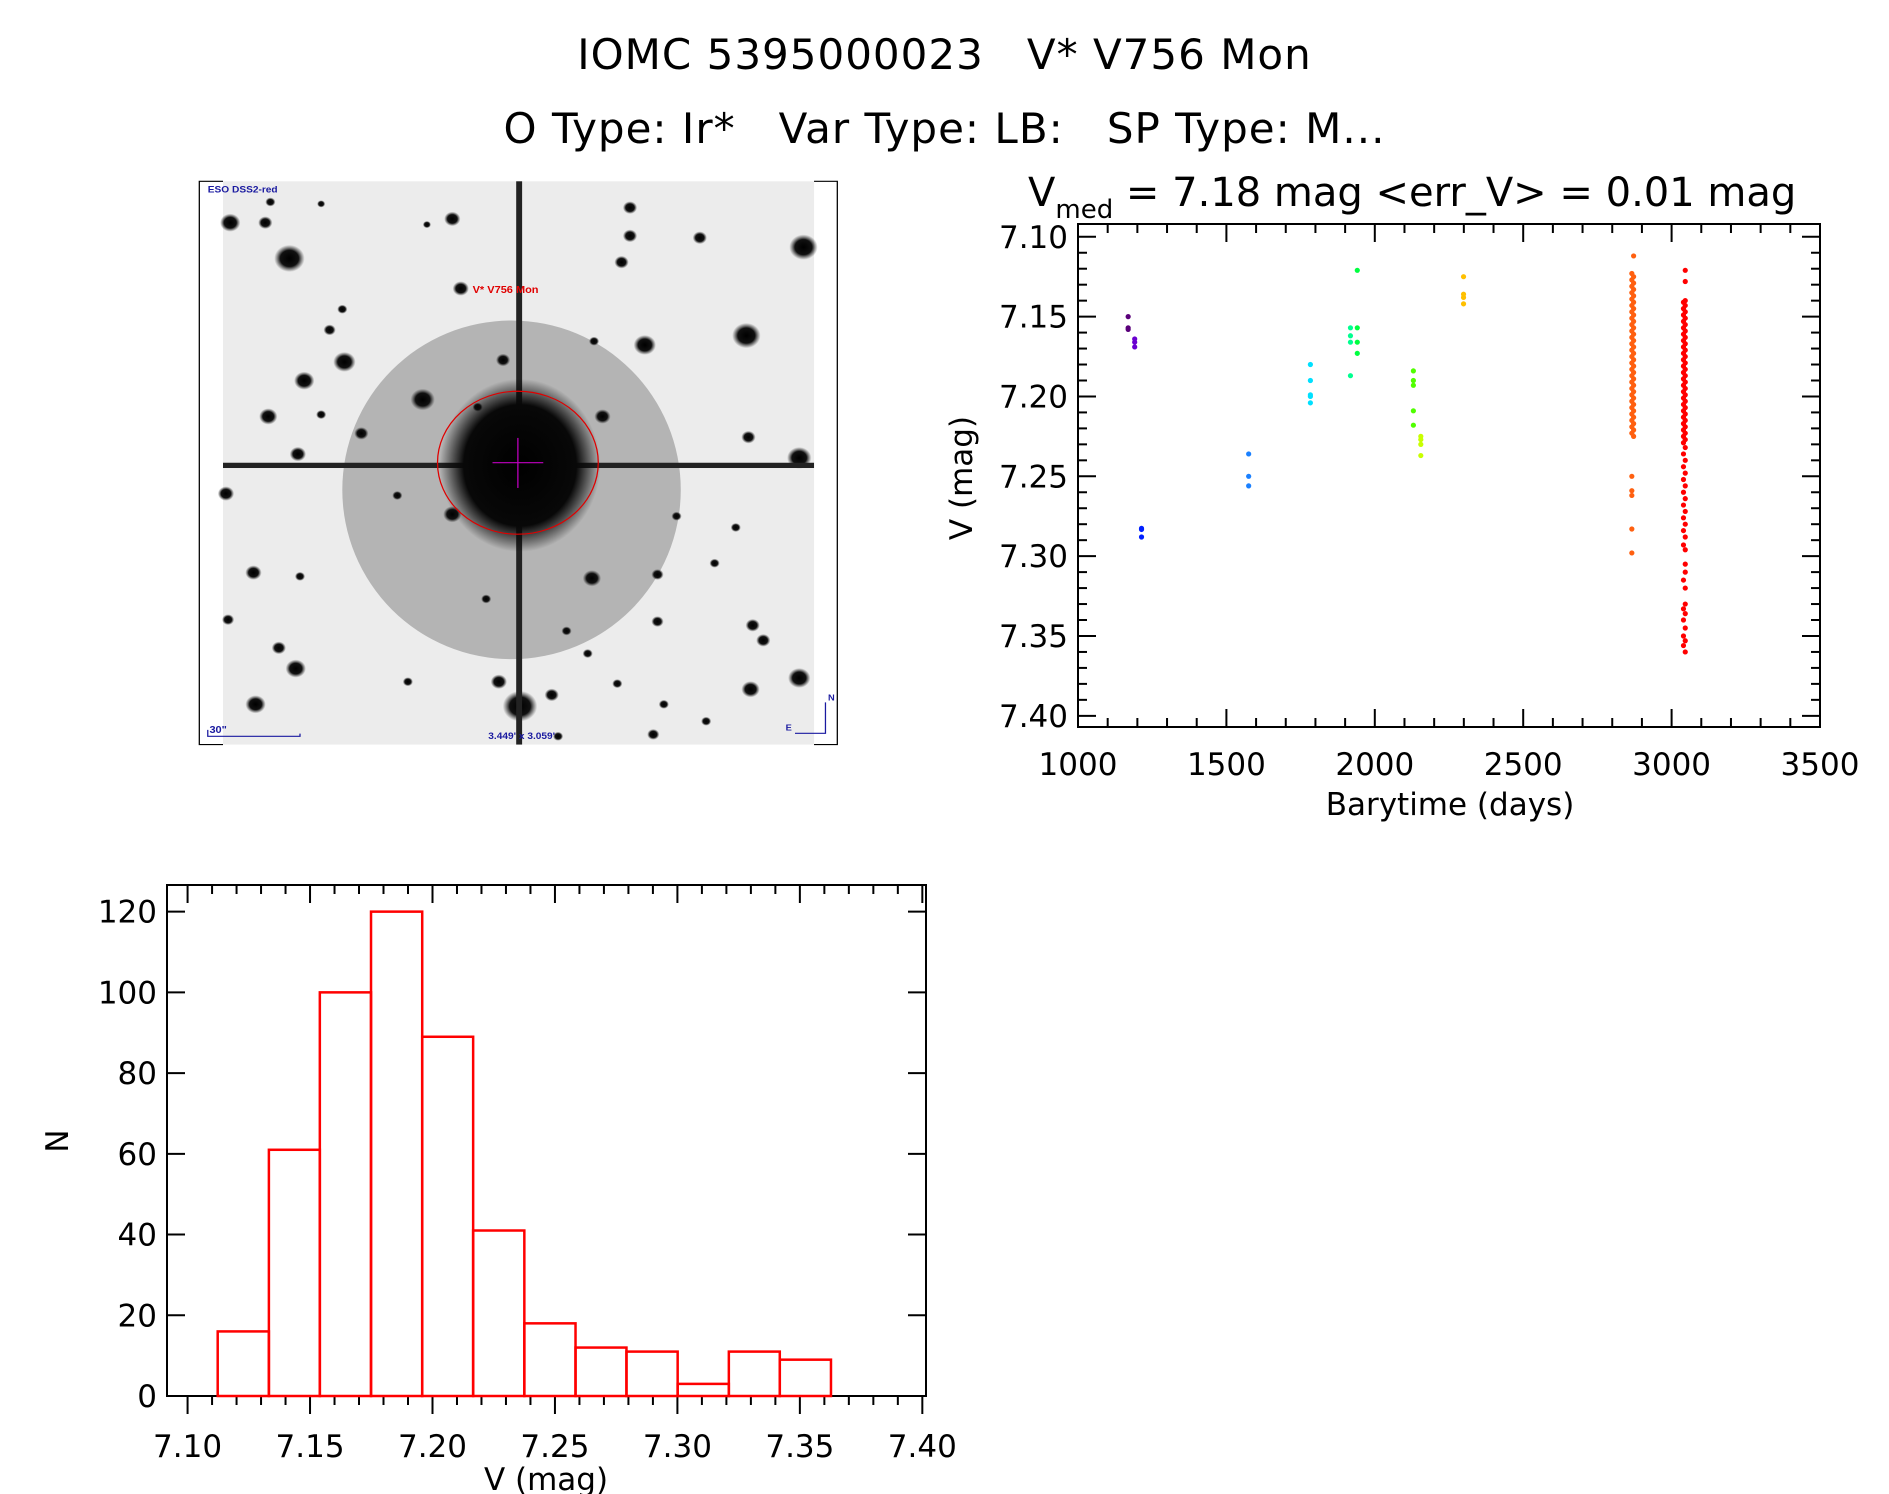 Image resolution: width=1889 pixels, height=1494 pixels. What do you see at coordinates (1033, 557) in the screenshot?
I see `y-tick-label: 7.30` at bounding box center [1033, 557].